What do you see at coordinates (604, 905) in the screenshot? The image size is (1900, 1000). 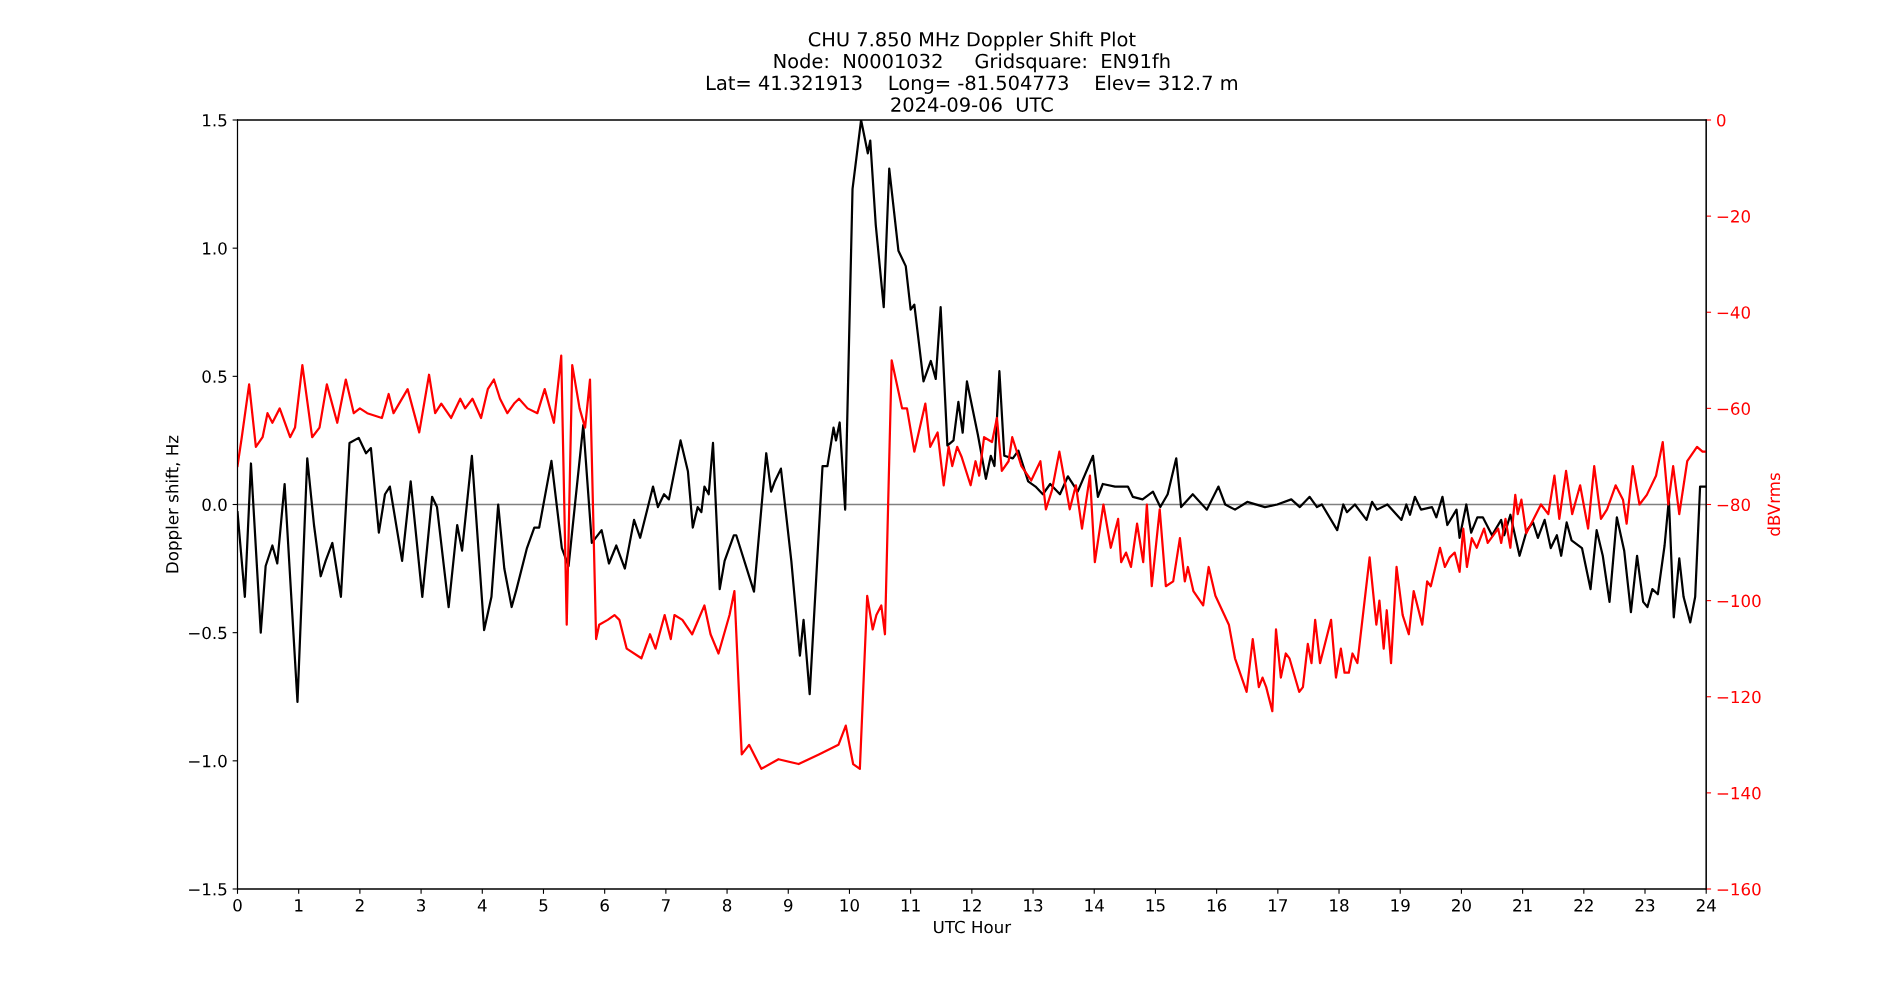 I see `x-tick-label: 6` at bounding box center [604, 905].